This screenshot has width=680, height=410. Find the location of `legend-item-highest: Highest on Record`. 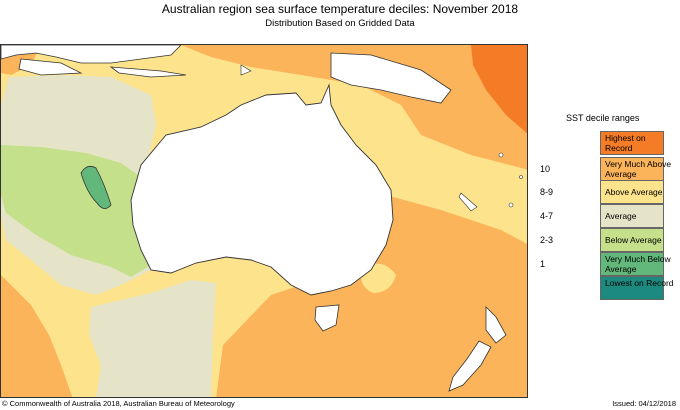

legend-item-highest: Highest on Record is located at coordinates (610, 143).